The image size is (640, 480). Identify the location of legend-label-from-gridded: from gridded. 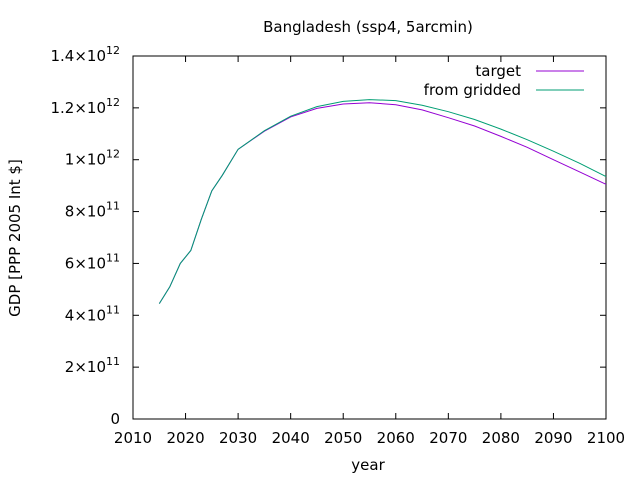
(472, 90).